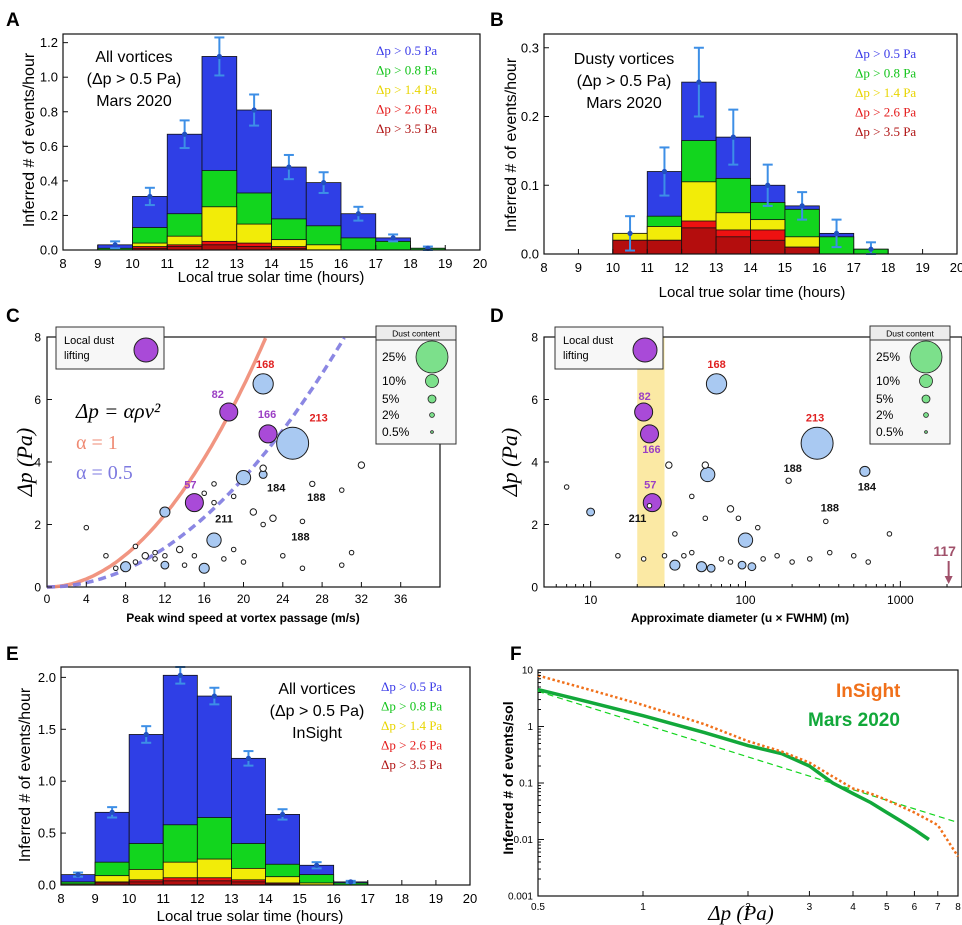 This screenshot has height=925, width=962. Describe the element at coordinates (624, 81) in the screenshot. I see `panel-b-label-line-2: (Δp > 0.5 Pa)` at that location.